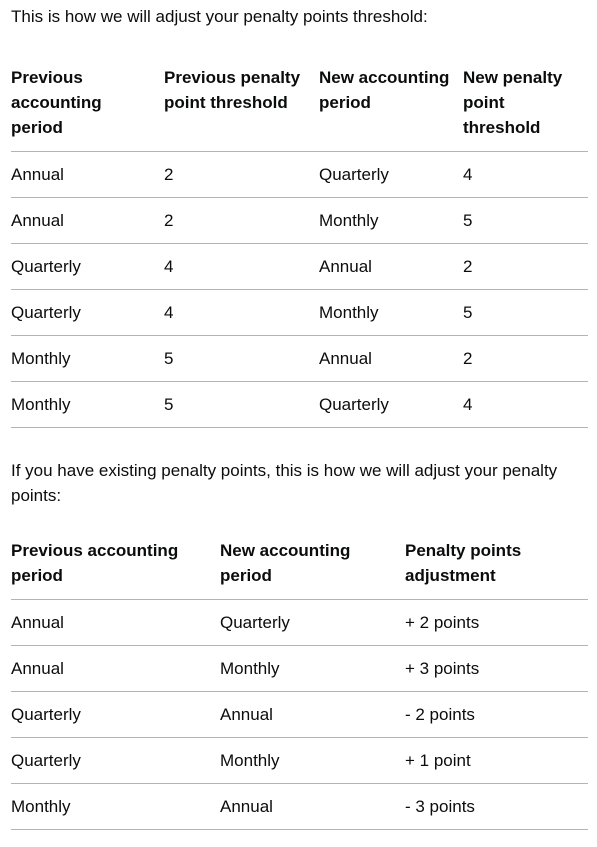 The width and height of the screenshot is (597, 847). What do you see at coordinates (391, 108) in the screenshot?
I see `threshold-header-new-period: New accounting period` at bounding box center [391, 108].